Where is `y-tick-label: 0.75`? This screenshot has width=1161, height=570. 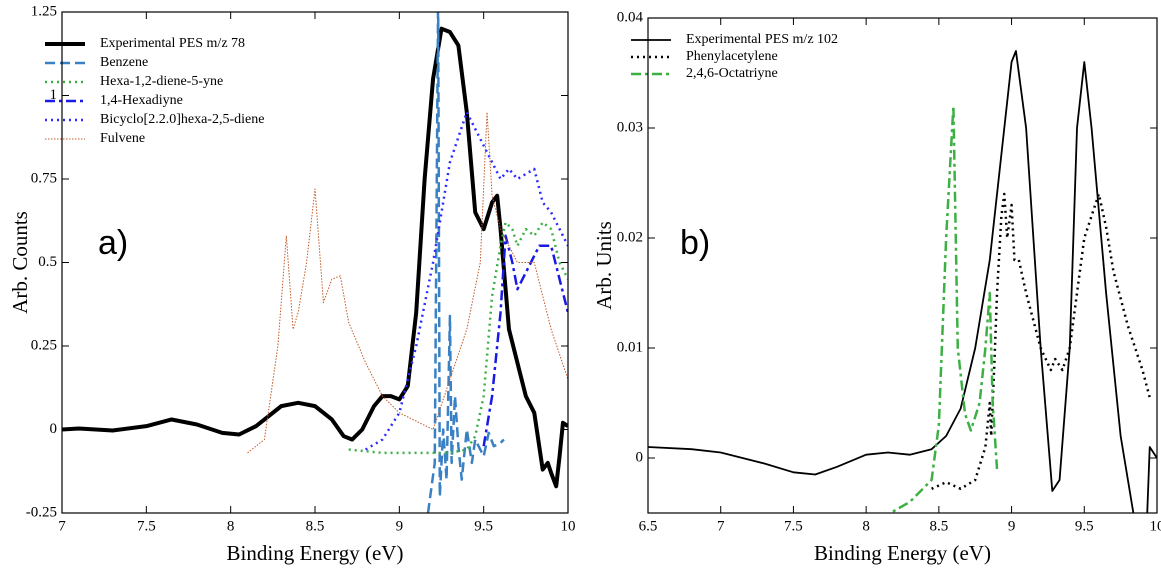 y-tick-label: 0.75 is located at coordinates (44, 178).